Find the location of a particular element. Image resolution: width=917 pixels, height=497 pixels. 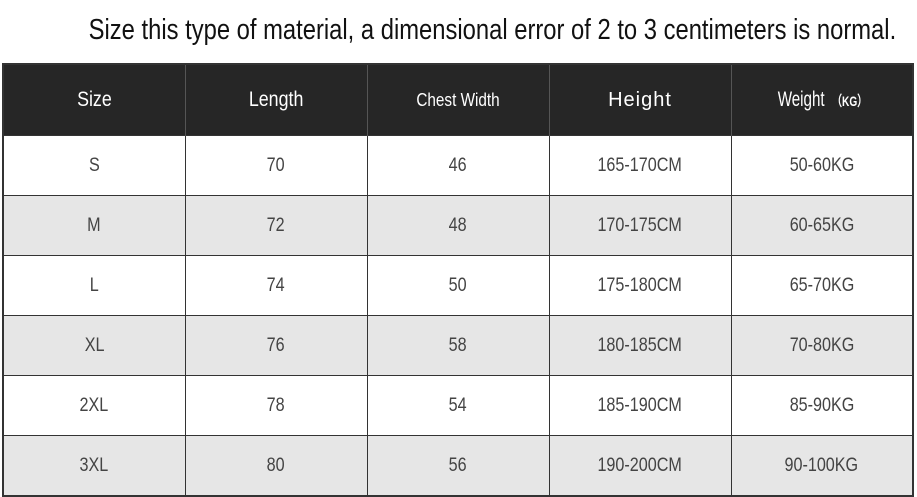

table-row: XL 76 58 180-185CM 70-80KG is located at coordinates (458, 345).